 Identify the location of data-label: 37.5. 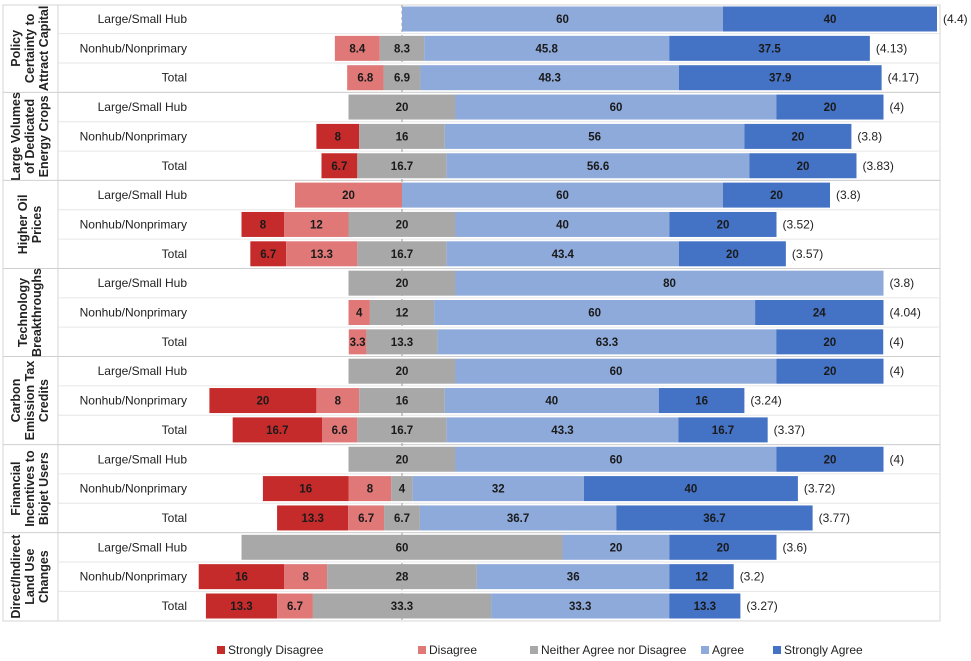
(769, 49).